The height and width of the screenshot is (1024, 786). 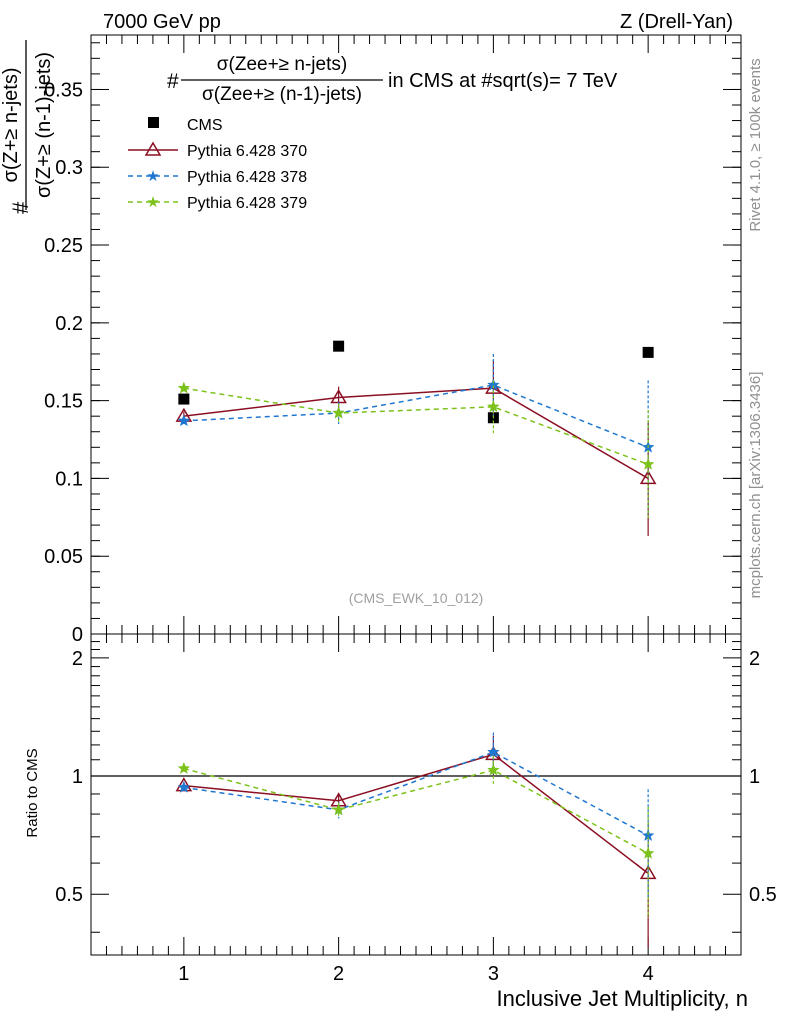 I want to click on ratio-ytick-label-right: 0.5, so click(x=763, y=895).